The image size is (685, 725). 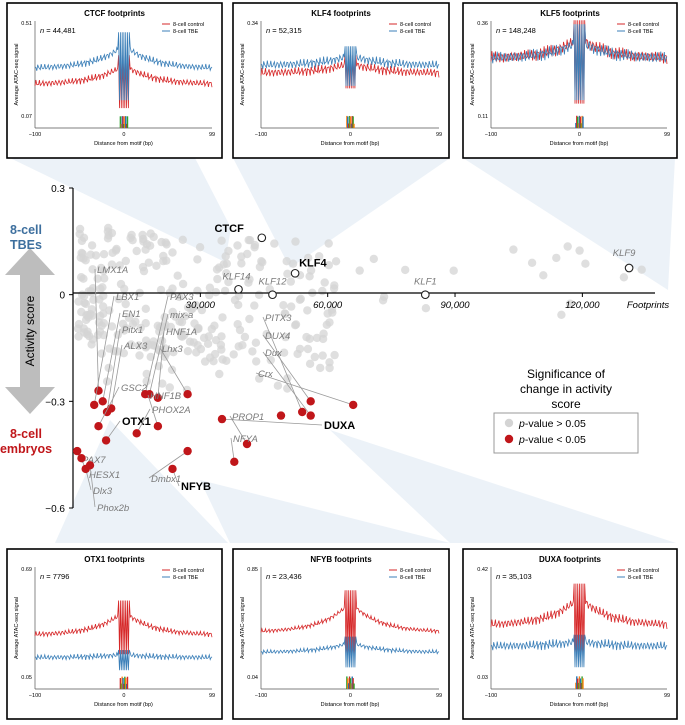 I want to click on inset-x-tick: 0, so click(x=579, y=696).